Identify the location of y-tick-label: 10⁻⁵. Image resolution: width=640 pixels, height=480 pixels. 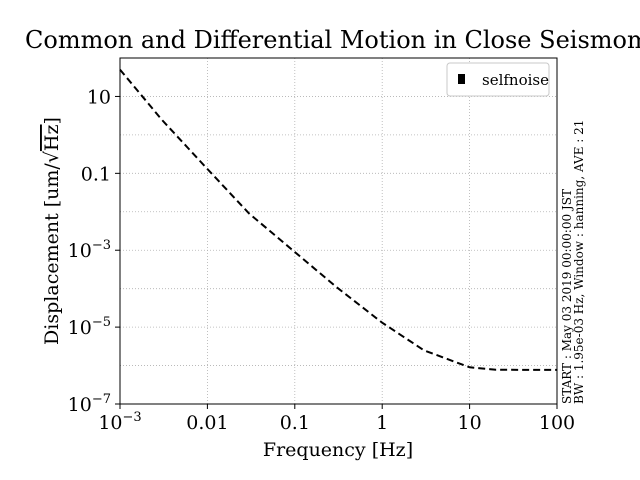
(89, 327).